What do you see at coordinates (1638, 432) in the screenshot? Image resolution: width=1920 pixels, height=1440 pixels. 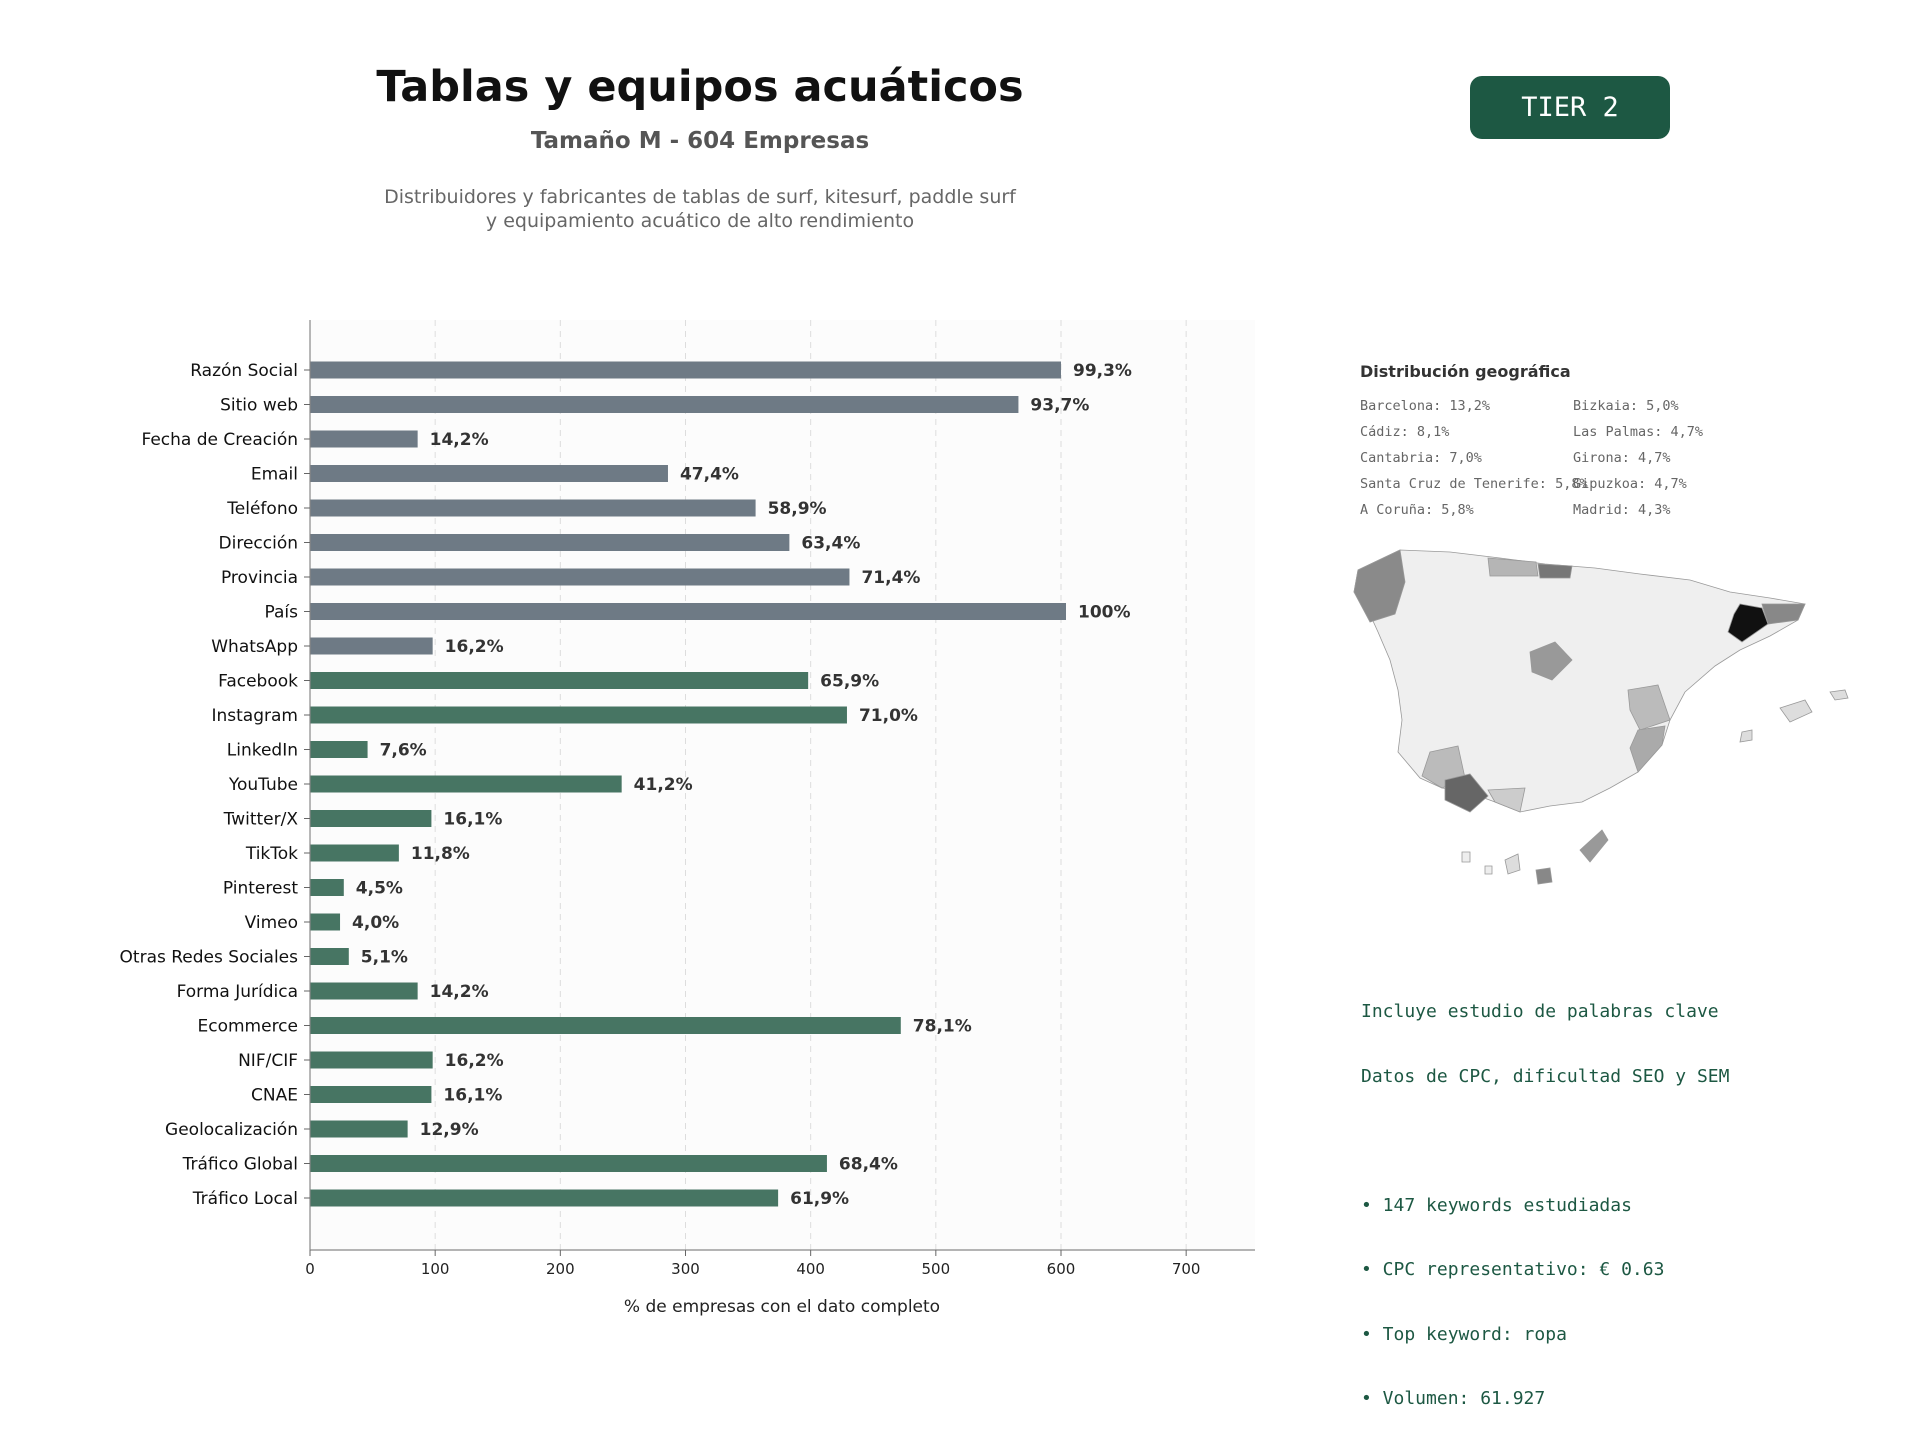 I see `geo-item: Las Palmas: 4,7%` at bounding box center [1638, 432].